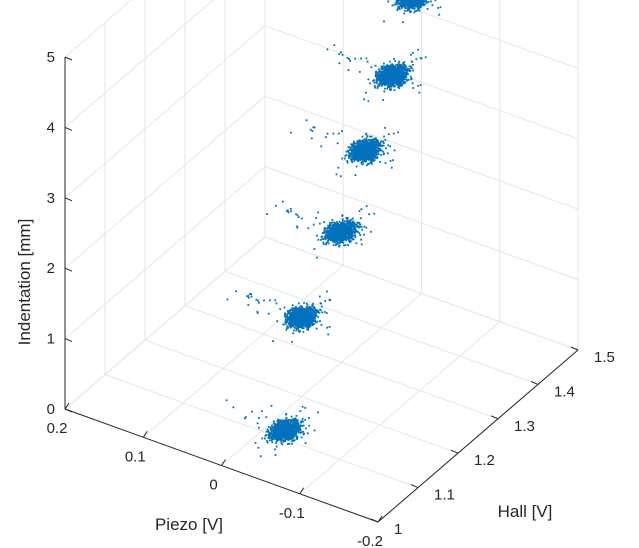  Describe the element at coordinates (421, 152) in the screenshot. I see `wall-grid-line` at that location.